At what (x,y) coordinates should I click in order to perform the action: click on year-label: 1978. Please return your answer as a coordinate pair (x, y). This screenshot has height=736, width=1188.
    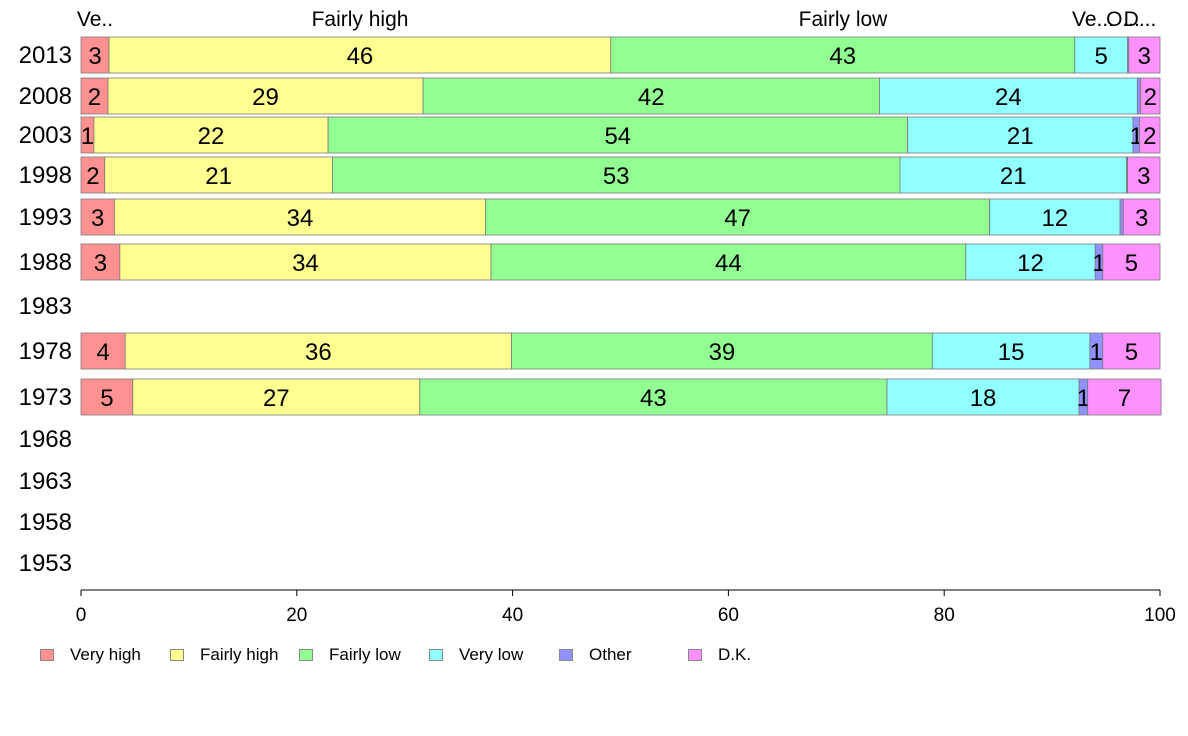
    Looking at the image, I should click on (45, 351).